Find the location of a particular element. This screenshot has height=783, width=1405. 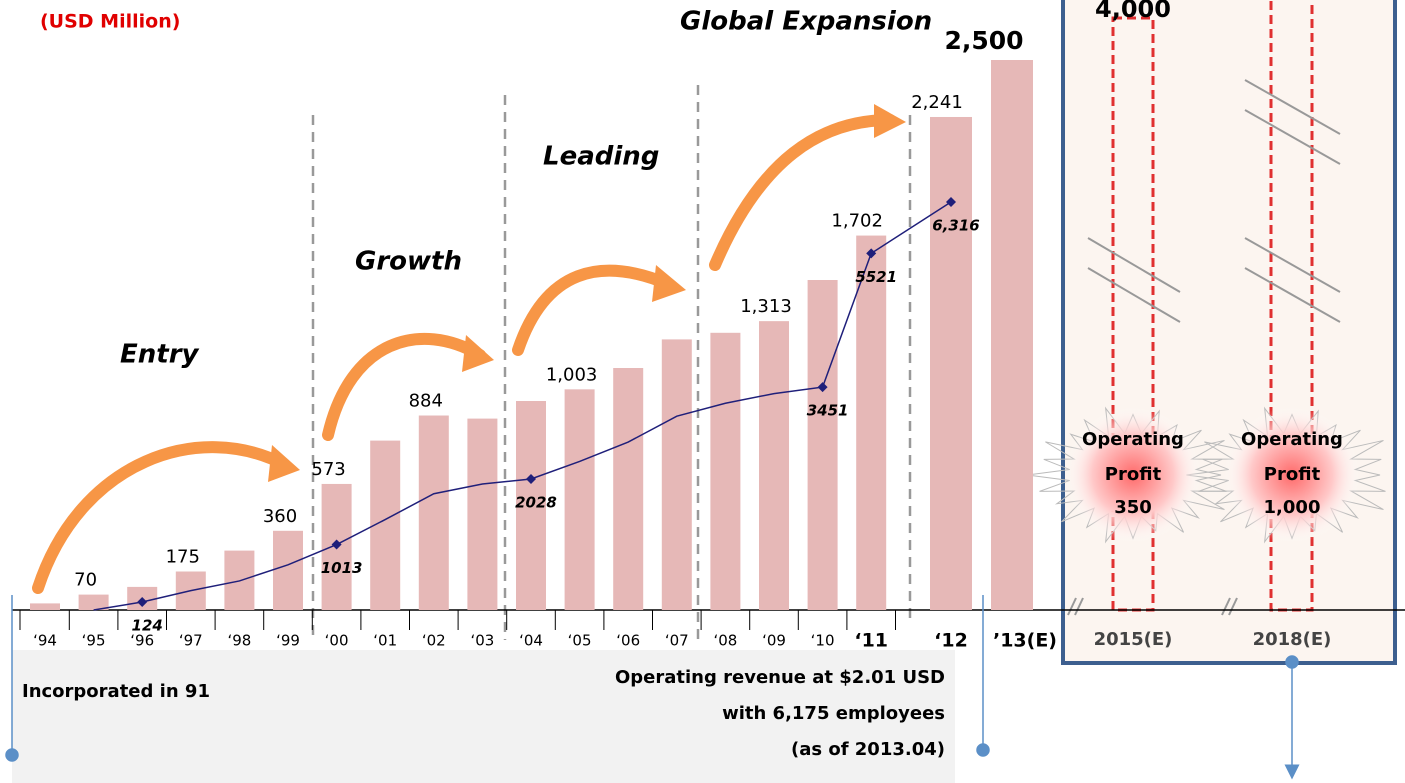

profit-value: 1,000 is located at coordinates (1292, 507).